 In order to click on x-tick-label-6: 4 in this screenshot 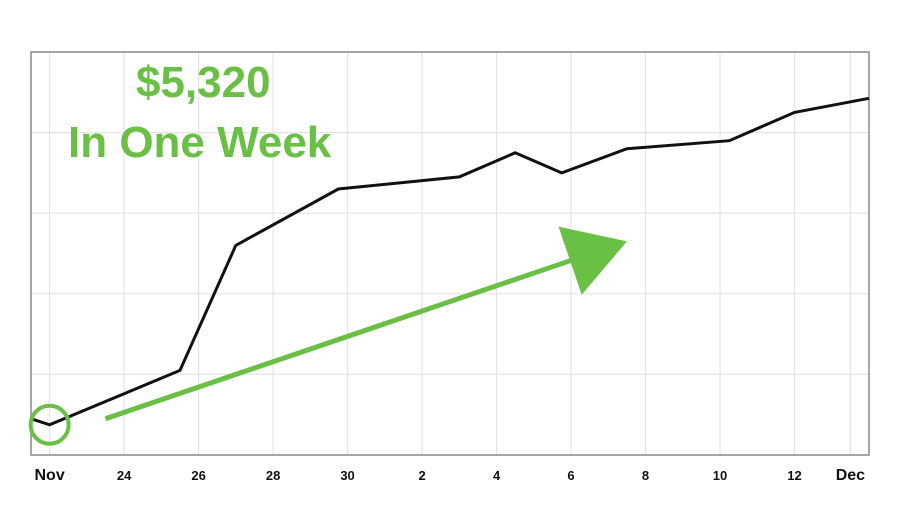, I will do `click(497, 475)`.